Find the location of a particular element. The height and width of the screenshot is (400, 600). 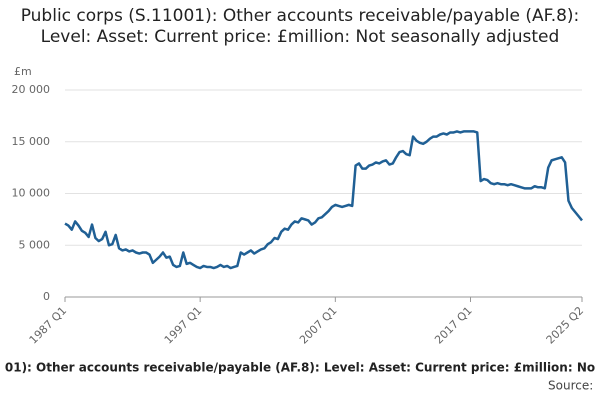

y-tick-label: 5 000 is located at coordinates (35, 244).